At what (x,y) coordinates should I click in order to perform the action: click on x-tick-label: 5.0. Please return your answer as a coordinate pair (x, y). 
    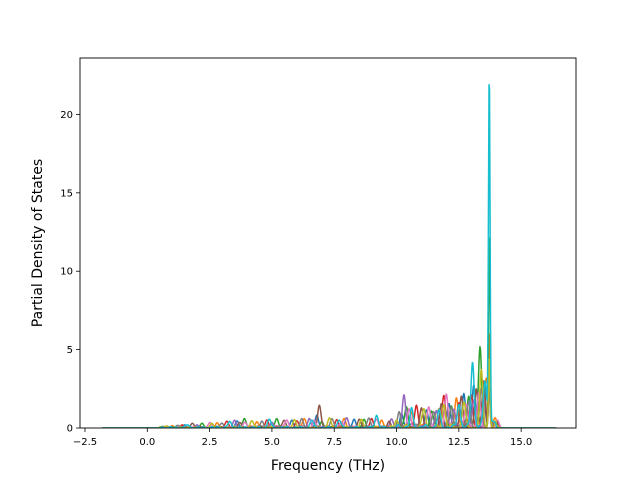
    Looking at the image, I should click on (272, 442).